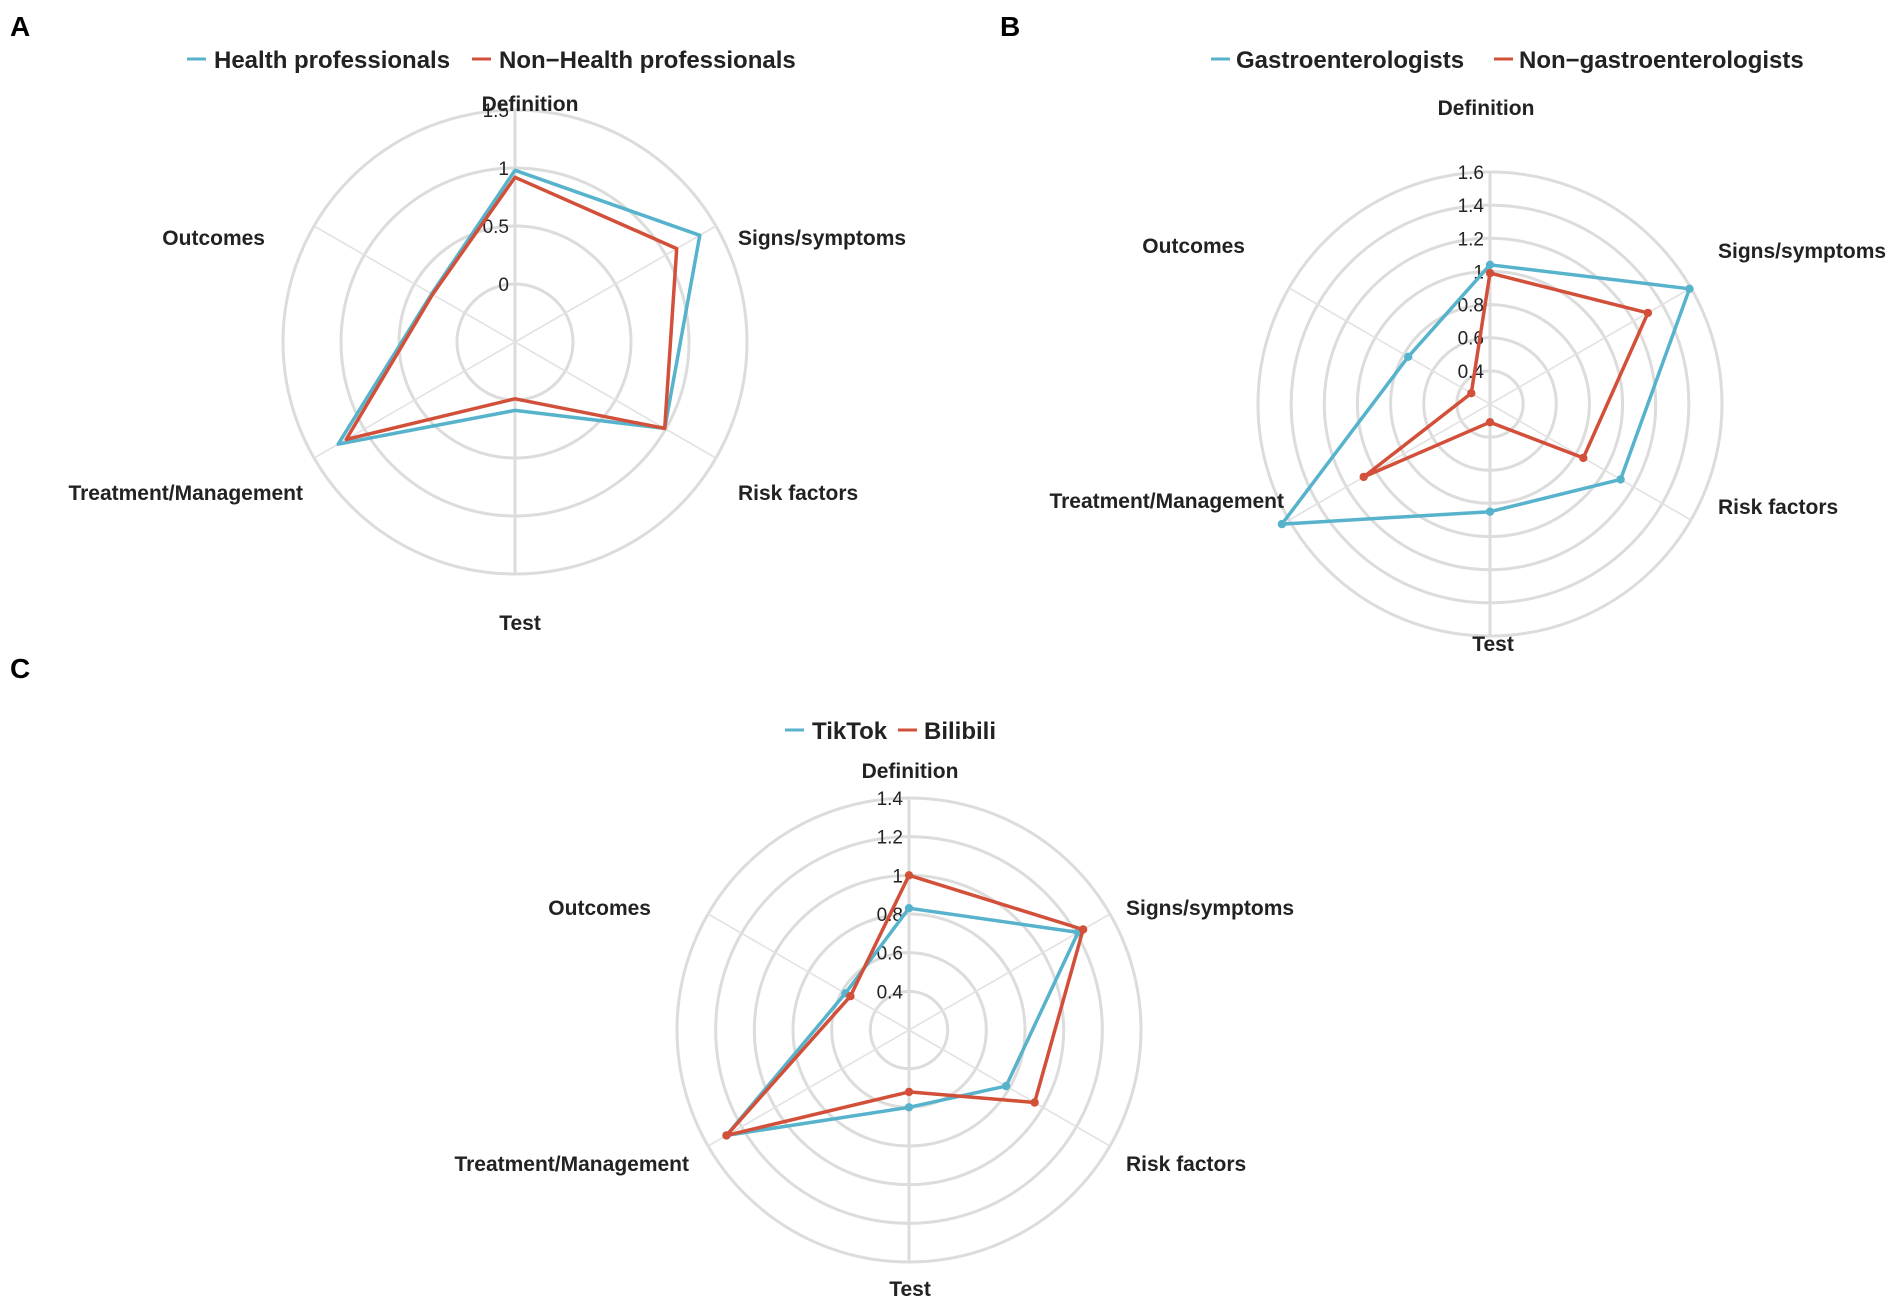 This screenshot has width=1901, height=1306. What do you see at coordinates (890, 954) in the screenshot?
I see `tick-label: 0.6` at bounding box center [890, 954].